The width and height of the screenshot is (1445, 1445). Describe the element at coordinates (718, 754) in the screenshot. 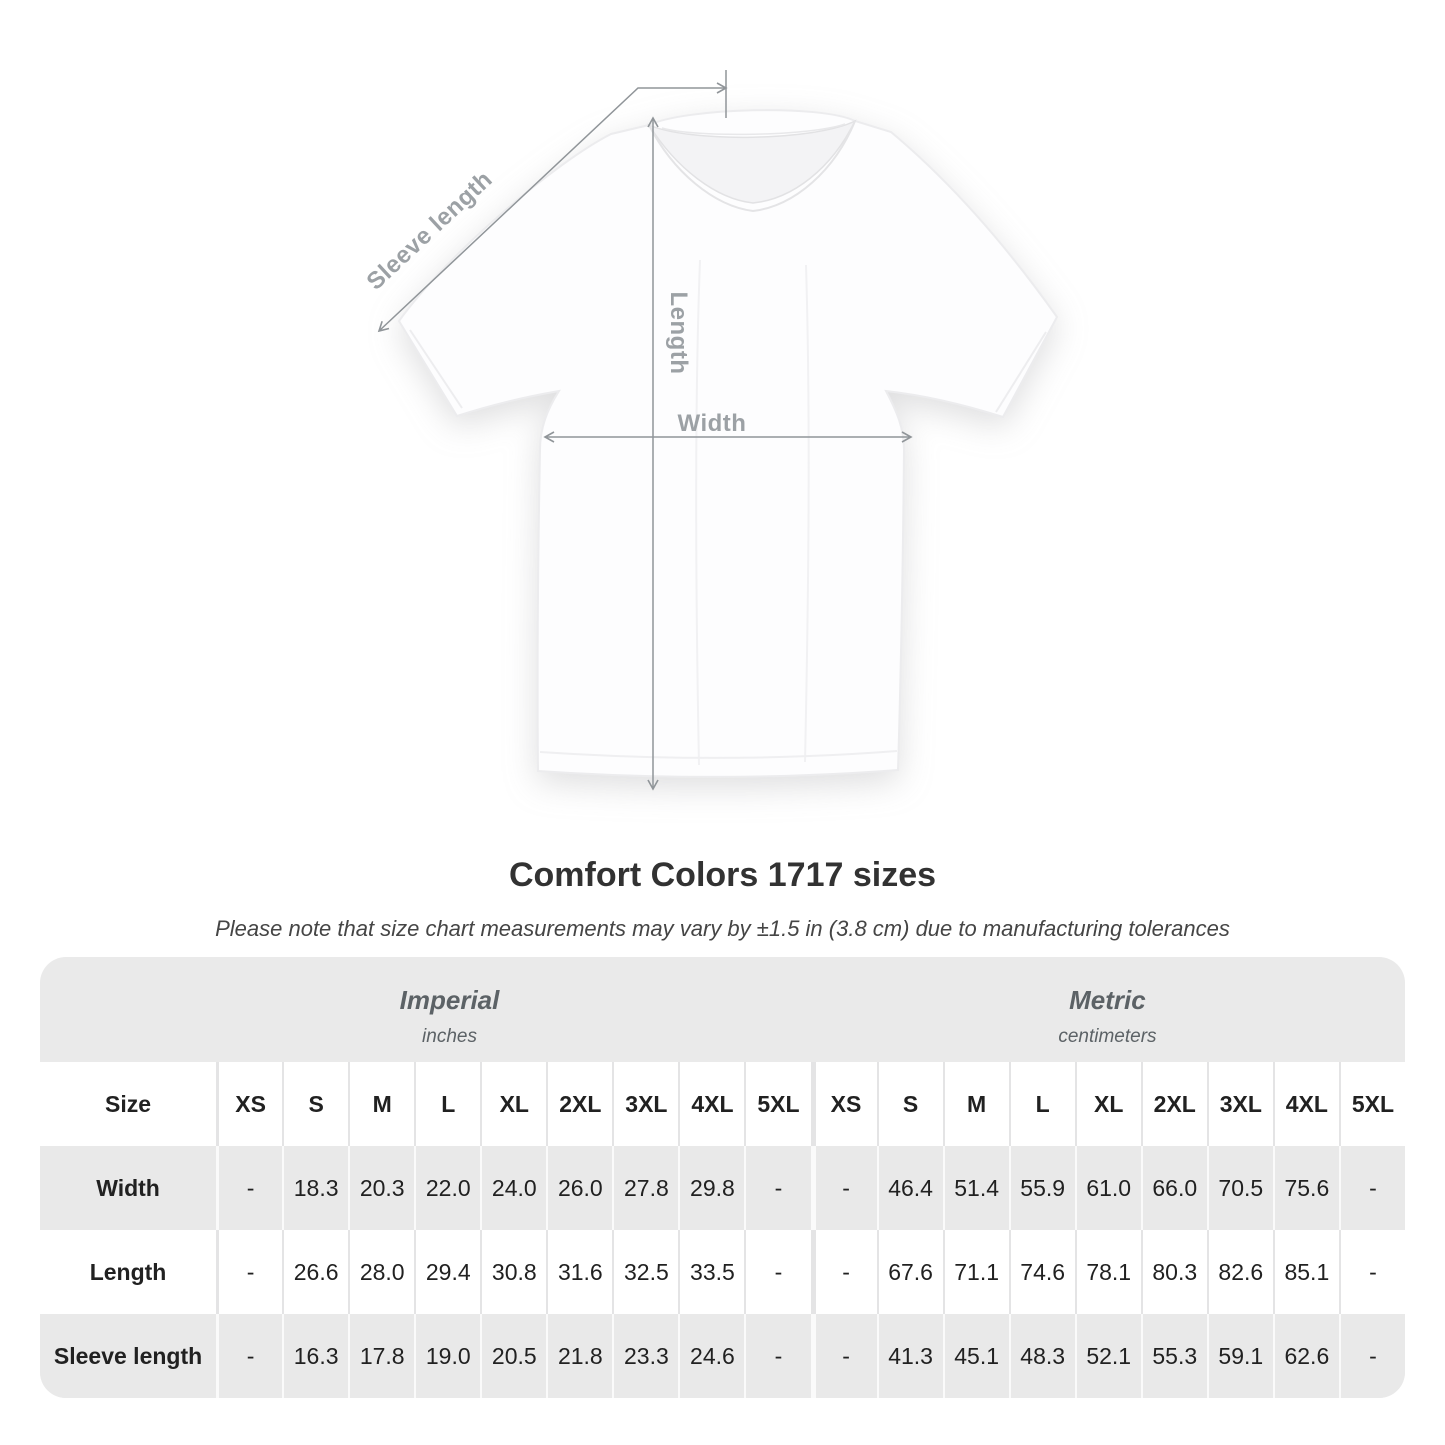

I see `tshirt-hem-seam` at that location.